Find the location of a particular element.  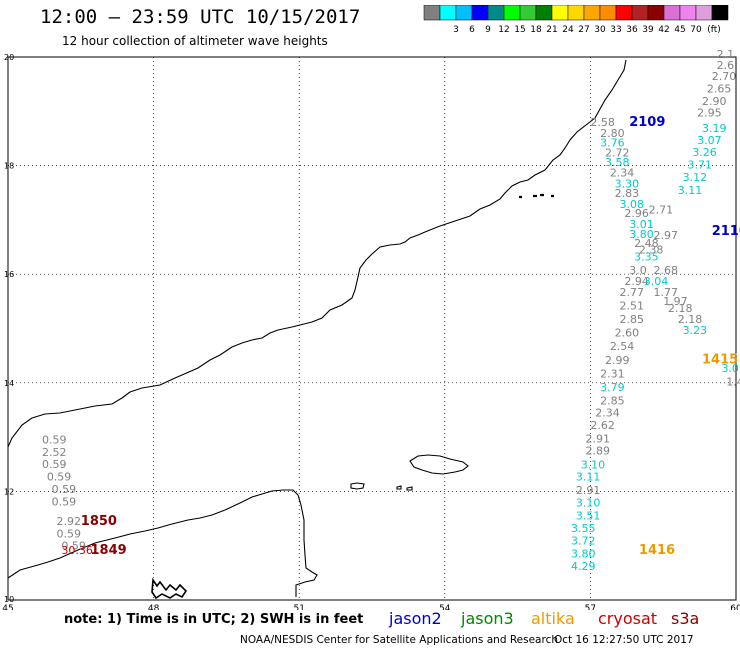

wave-height-value: 1.77 is located at coordinates (665, 292).